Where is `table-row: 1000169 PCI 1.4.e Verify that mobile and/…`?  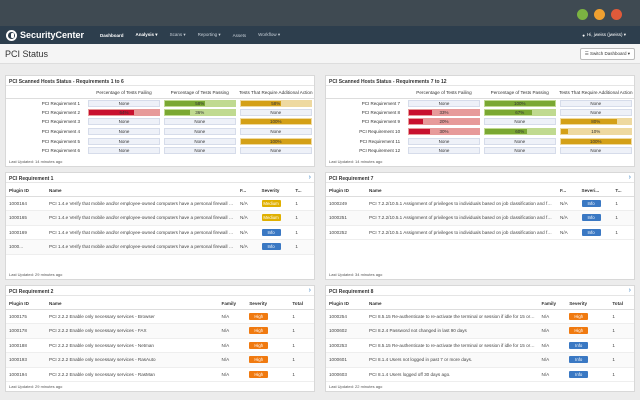 table-row: 1000169 PCI 1.4.e Verify that mobile and/… is located at coordinates (160, 232).